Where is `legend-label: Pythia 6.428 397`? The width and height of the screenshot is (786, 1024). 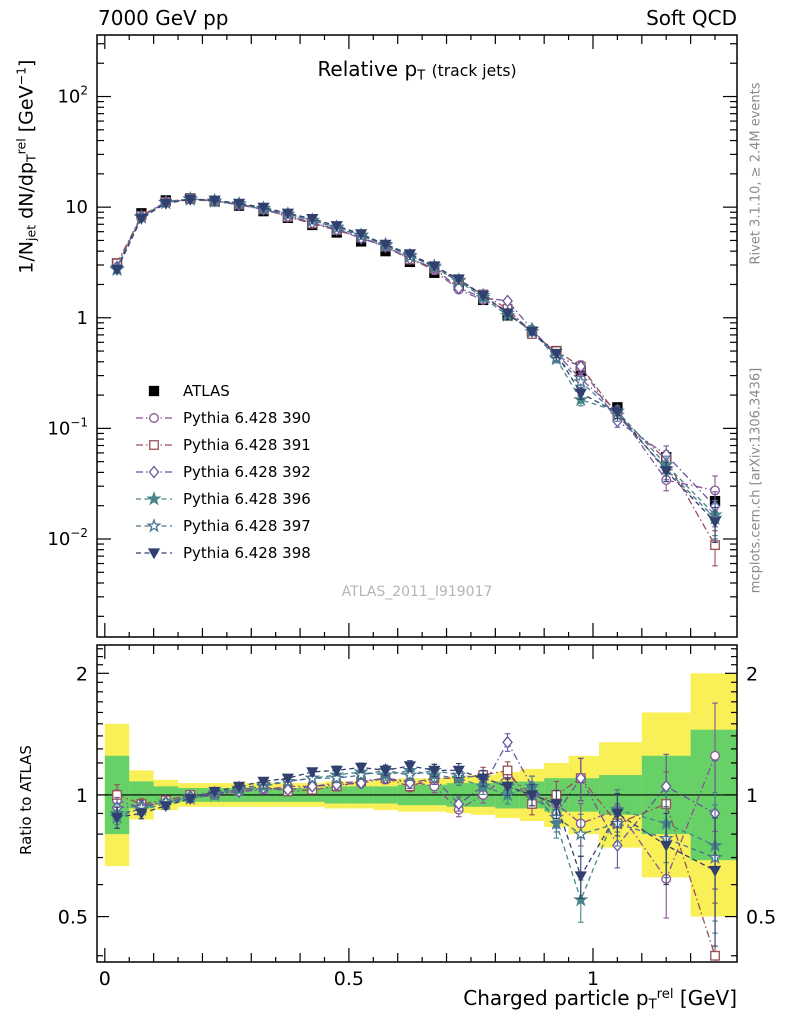
legend-label: Pythia 6.428 397 is located at coordinates (247, 525).